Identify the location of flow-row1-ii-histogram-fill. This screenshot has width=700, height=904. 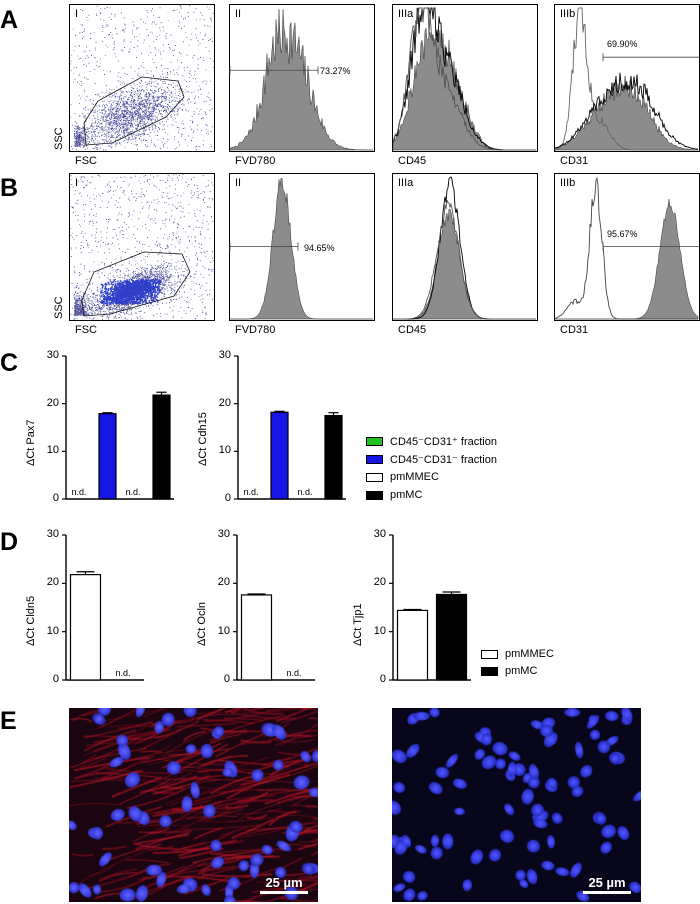
(301, 80).